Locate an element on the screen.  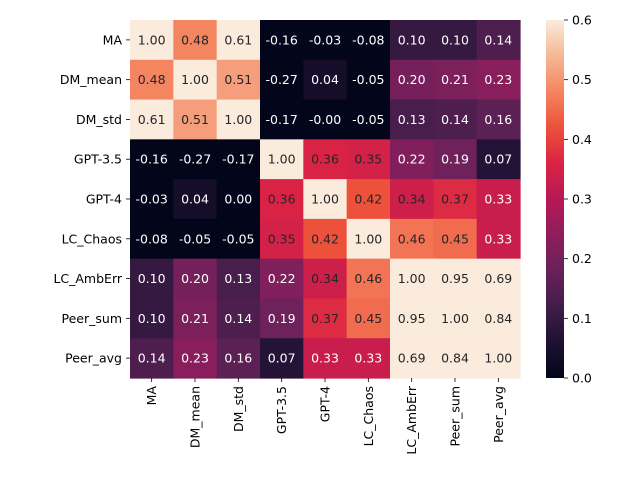
cell-value-label: 0.84 is located at coordinates (498, 318).